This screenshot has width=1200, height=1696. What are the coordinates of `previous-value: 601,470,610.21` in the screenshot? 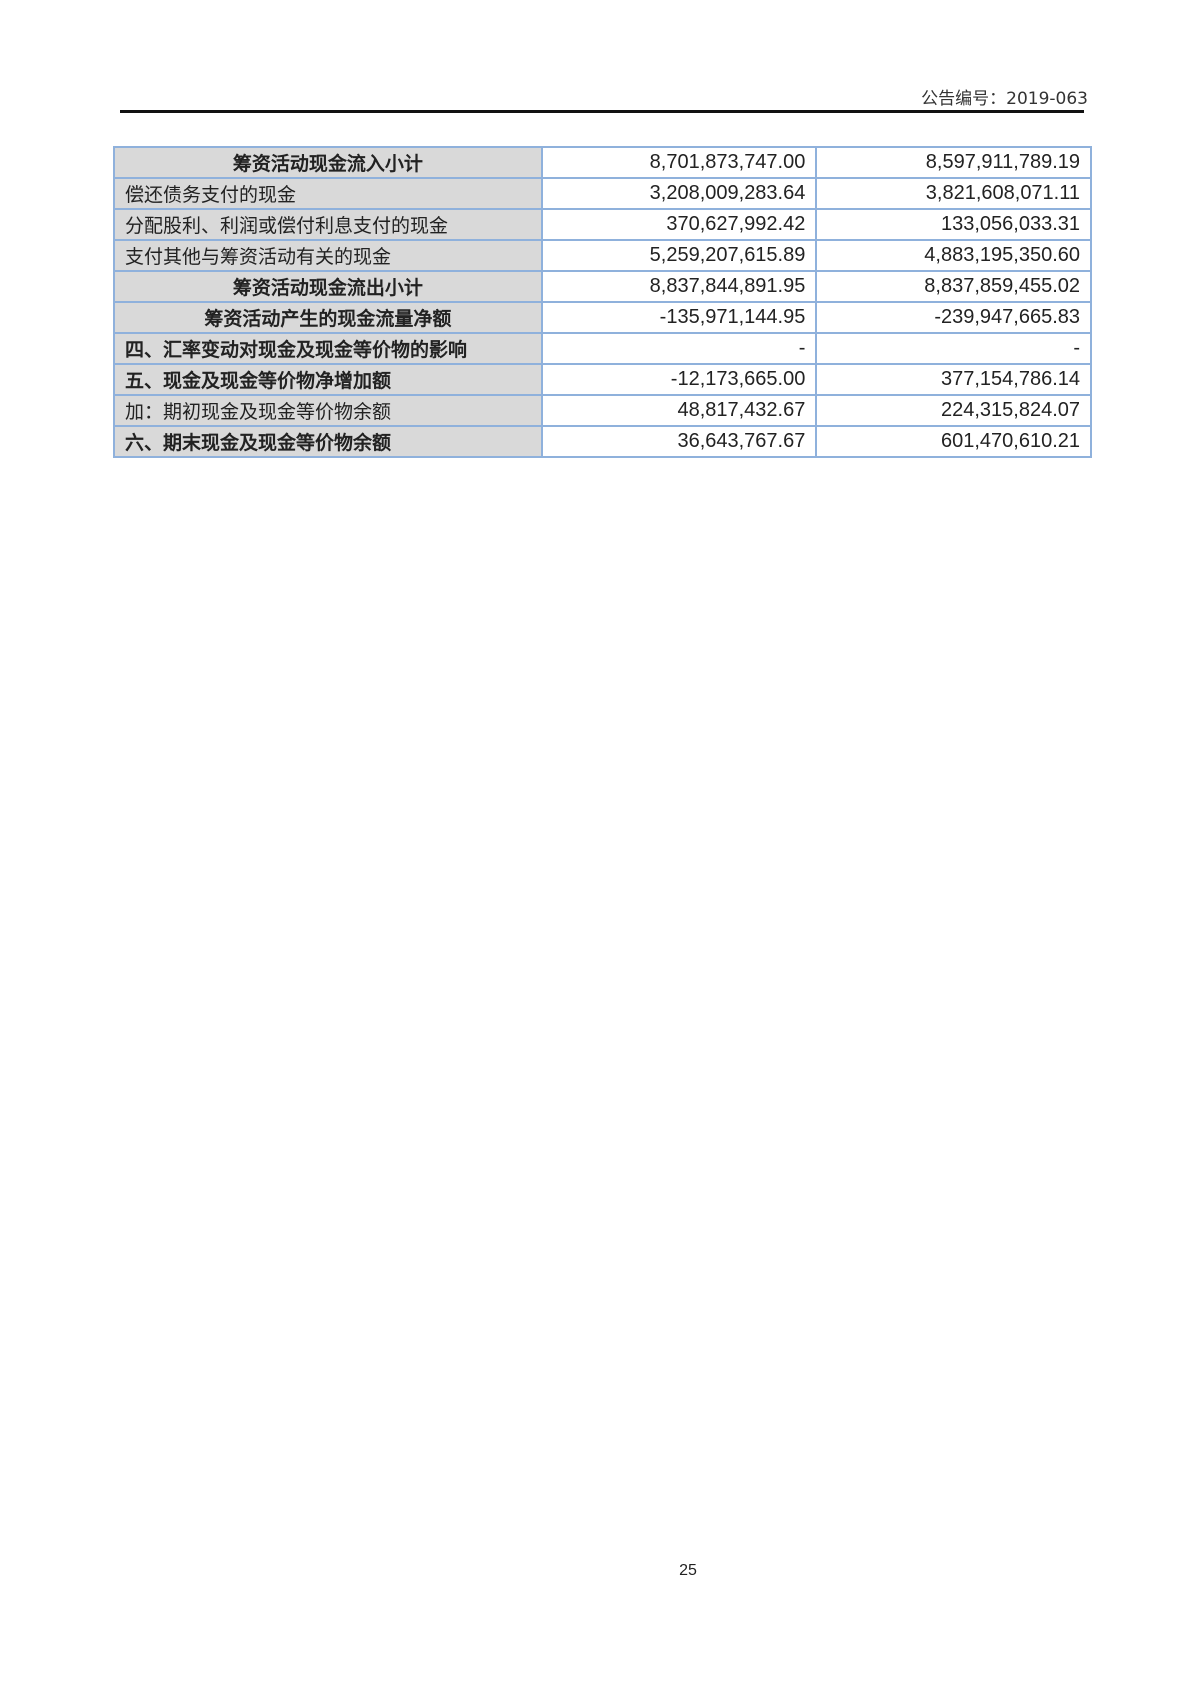 It's located at (953, 441).